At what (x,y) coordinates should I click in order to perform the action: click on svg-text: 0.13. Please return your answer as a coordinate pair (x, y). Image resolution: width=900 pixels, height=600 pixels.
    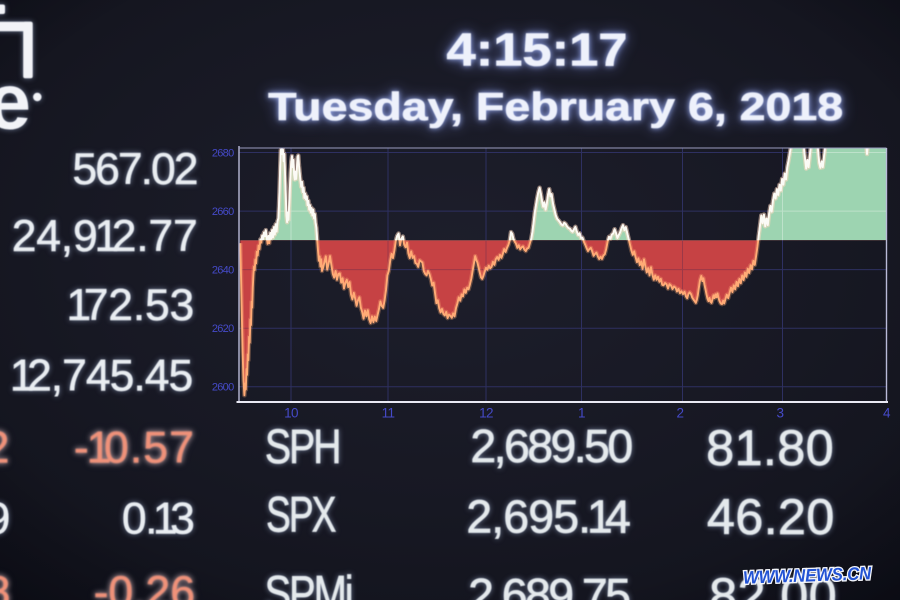
    Looking at the image, I should click on (158, 518).